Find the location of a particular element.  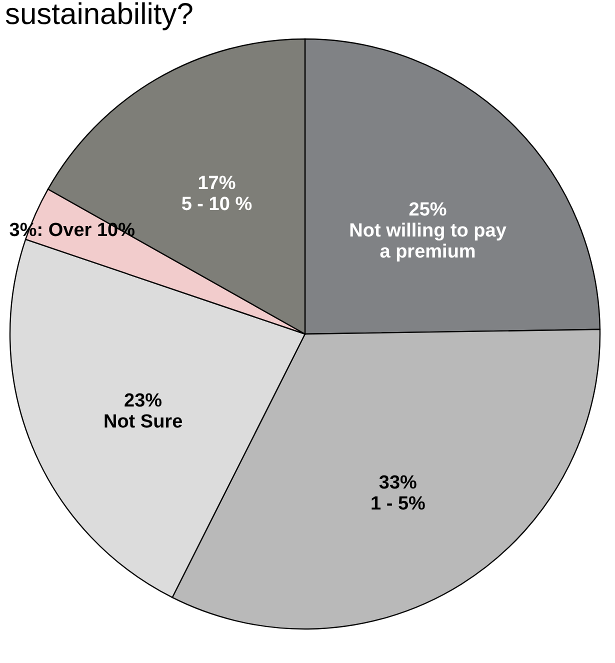

data-label: 33% is located at coordinates (398, 483).